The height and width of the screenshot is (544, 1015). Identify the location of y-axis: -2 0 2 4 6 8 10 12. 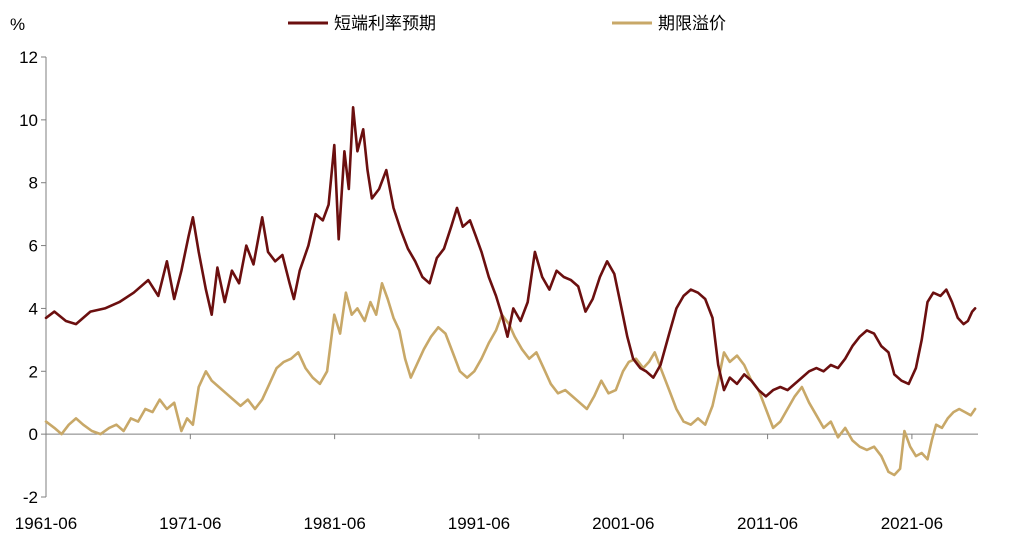
(33, 277).